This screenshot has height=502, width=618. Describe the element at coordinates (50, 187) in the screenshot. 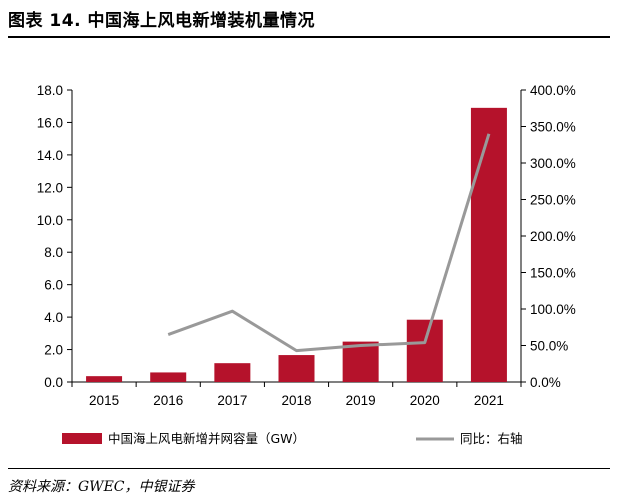

I see `left-axis-tick-label: 12.0` at that location.